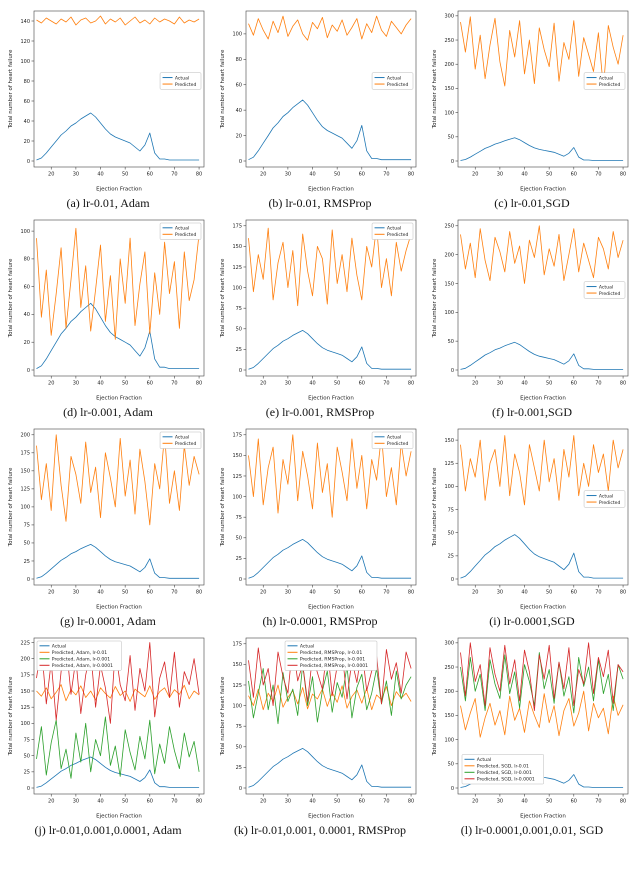 Image resolution: width=640 pixels, height=873 pixels. What do you see at coordinates (504, 773) in the screenshot?
I see `svg-text: Predicted, SGD, lr-0.001` at bounding box center [504, 773].